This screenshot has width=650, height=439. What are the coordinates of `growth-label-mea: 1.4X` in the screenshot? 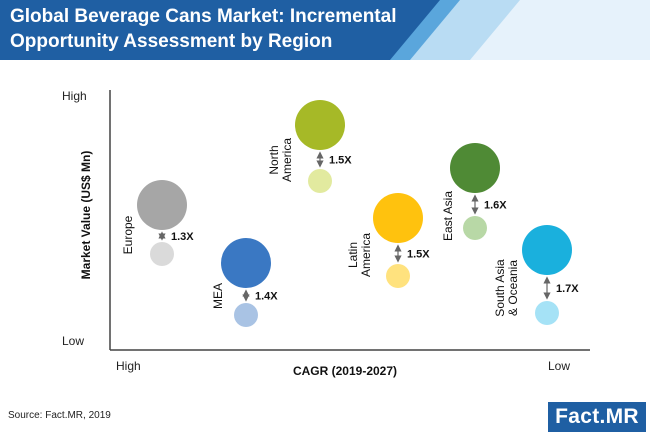 It's located at (266, 297).